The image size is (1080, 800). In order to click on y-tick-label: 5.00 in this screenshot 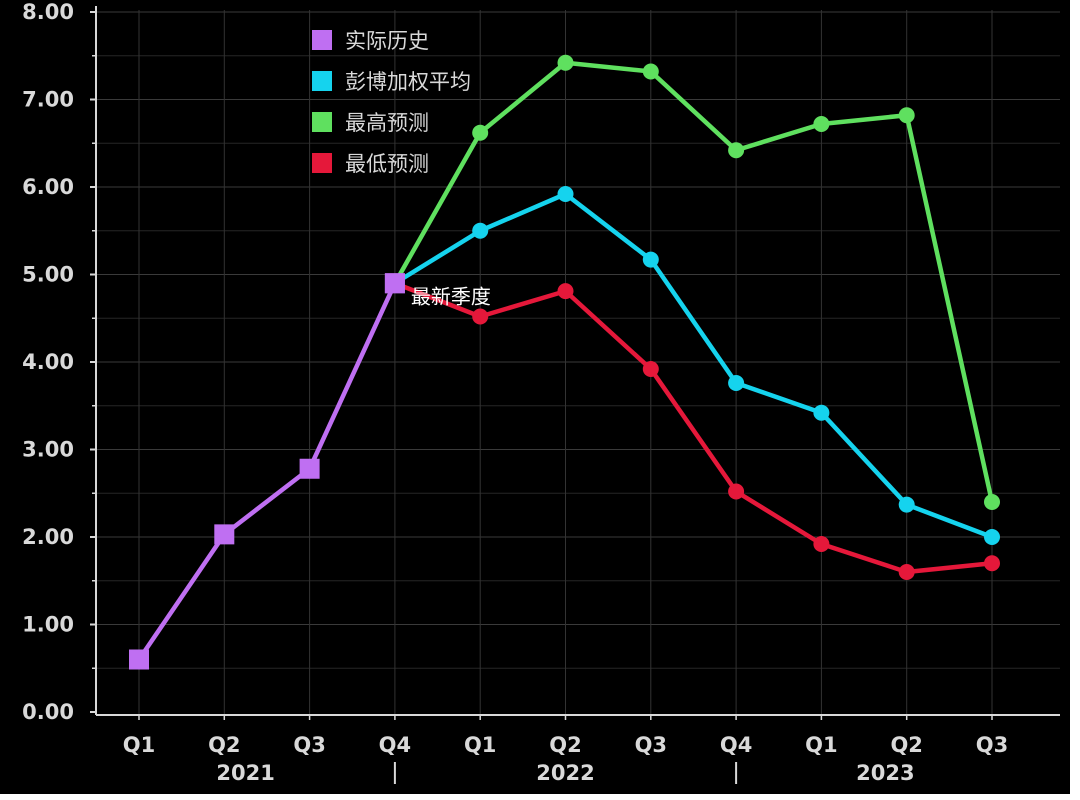, I will do `click(48, 275)`.